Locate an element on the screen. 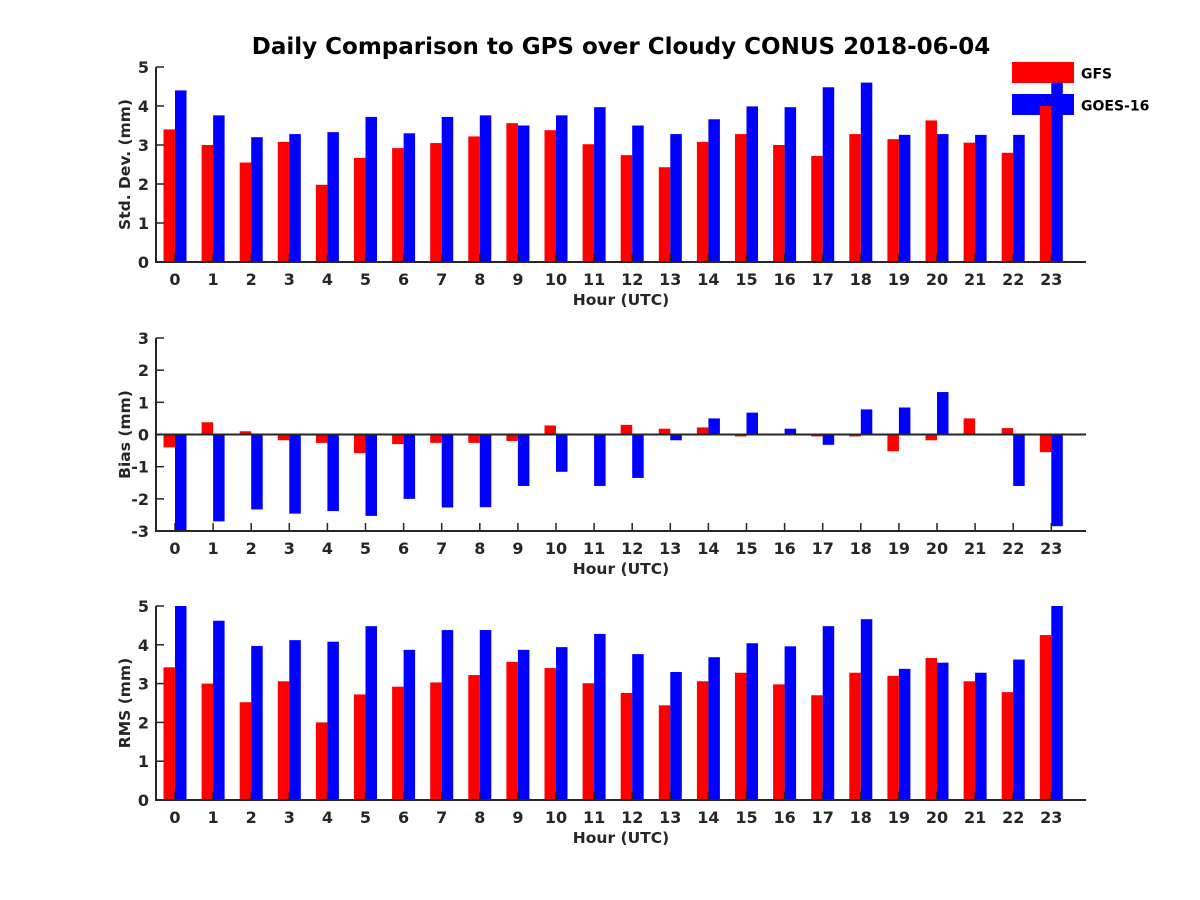 The height and width of the screenshot is (900, 1200). bias-xtick-label: 20 is located at coordinates (937, 548).